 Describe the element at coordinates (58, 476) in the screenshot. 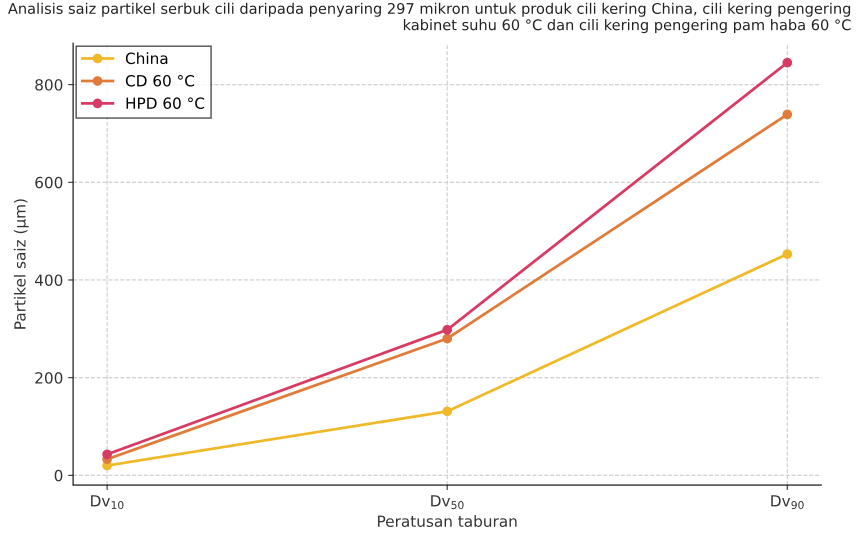

I see `y-tick-label: 0` at that location.